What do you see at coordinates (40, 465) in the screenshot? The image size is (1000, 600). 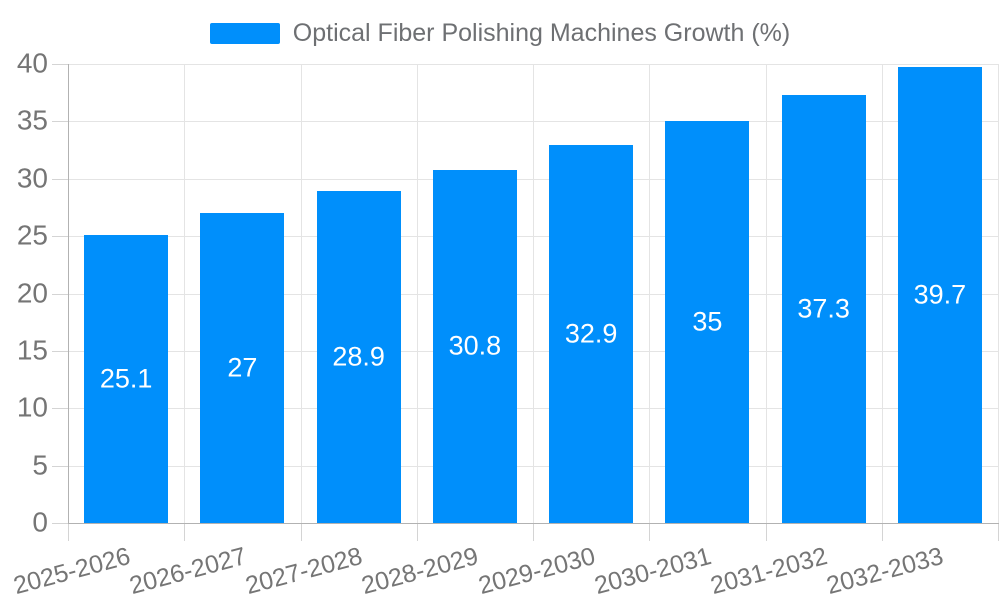 I see `y-axis-label: 5` at bounding box center [40, 465].